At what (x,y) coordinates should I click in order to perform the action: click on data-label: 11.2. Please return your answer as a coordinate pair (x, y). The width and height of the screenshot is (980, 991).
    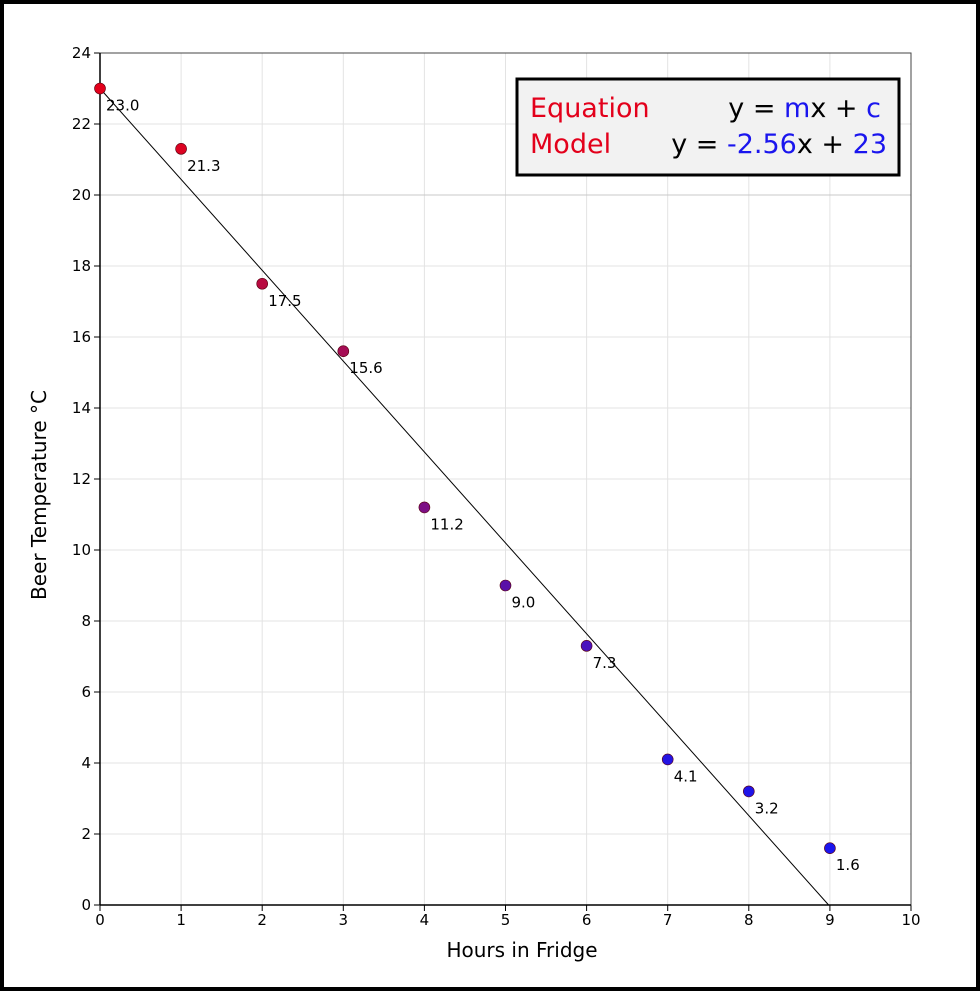
    Looking at the image, I should click on (446, 524).